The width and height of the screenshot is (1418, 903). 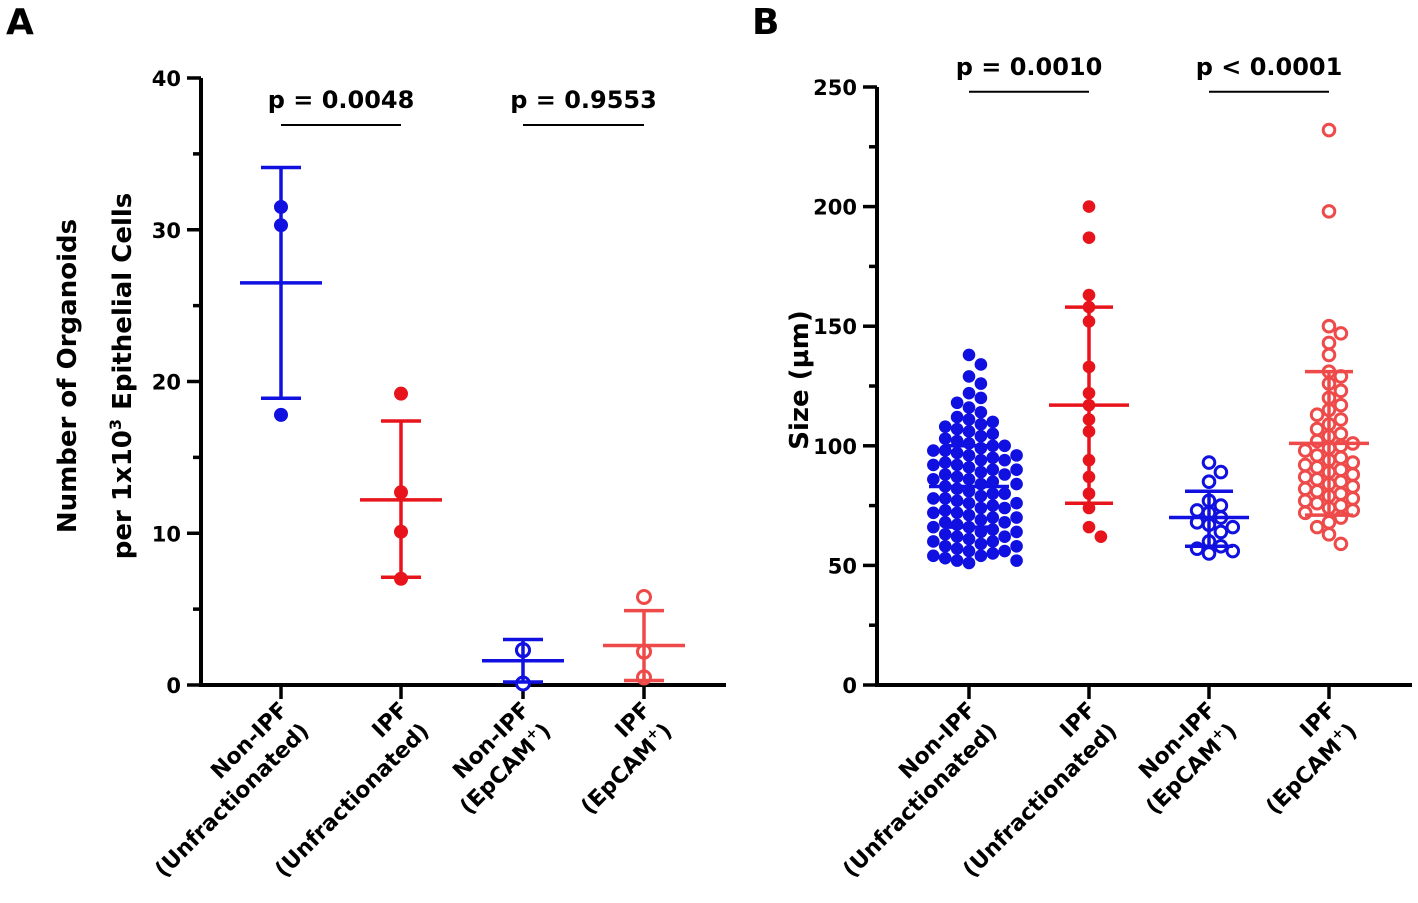 What do you see at coordinates (1312, 759) in the screenshot?
I see `panel-b-category-label: IPF(EpCAM+)` at bounding box center [1312, 759].